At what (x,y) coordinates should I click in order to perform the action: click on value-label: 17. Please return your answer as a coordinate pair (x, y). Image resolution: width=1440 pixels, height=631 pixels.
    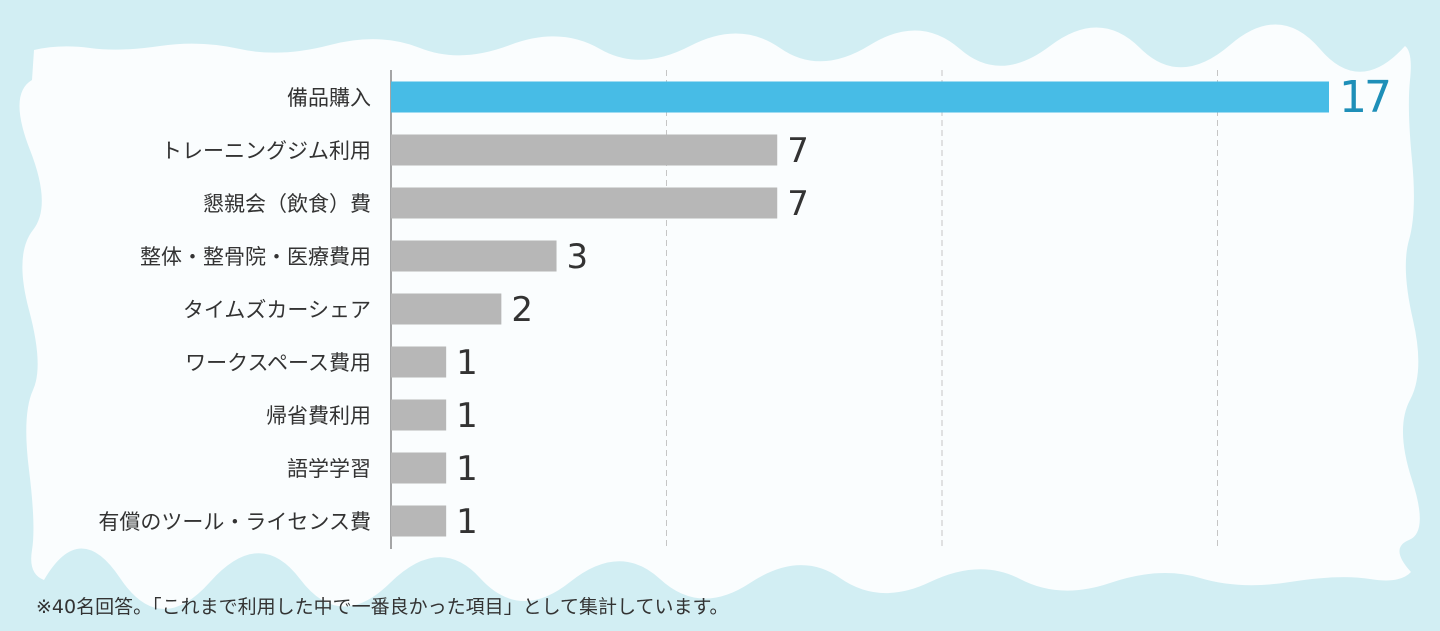
    Looking at the image, I should click on (1364, 97).